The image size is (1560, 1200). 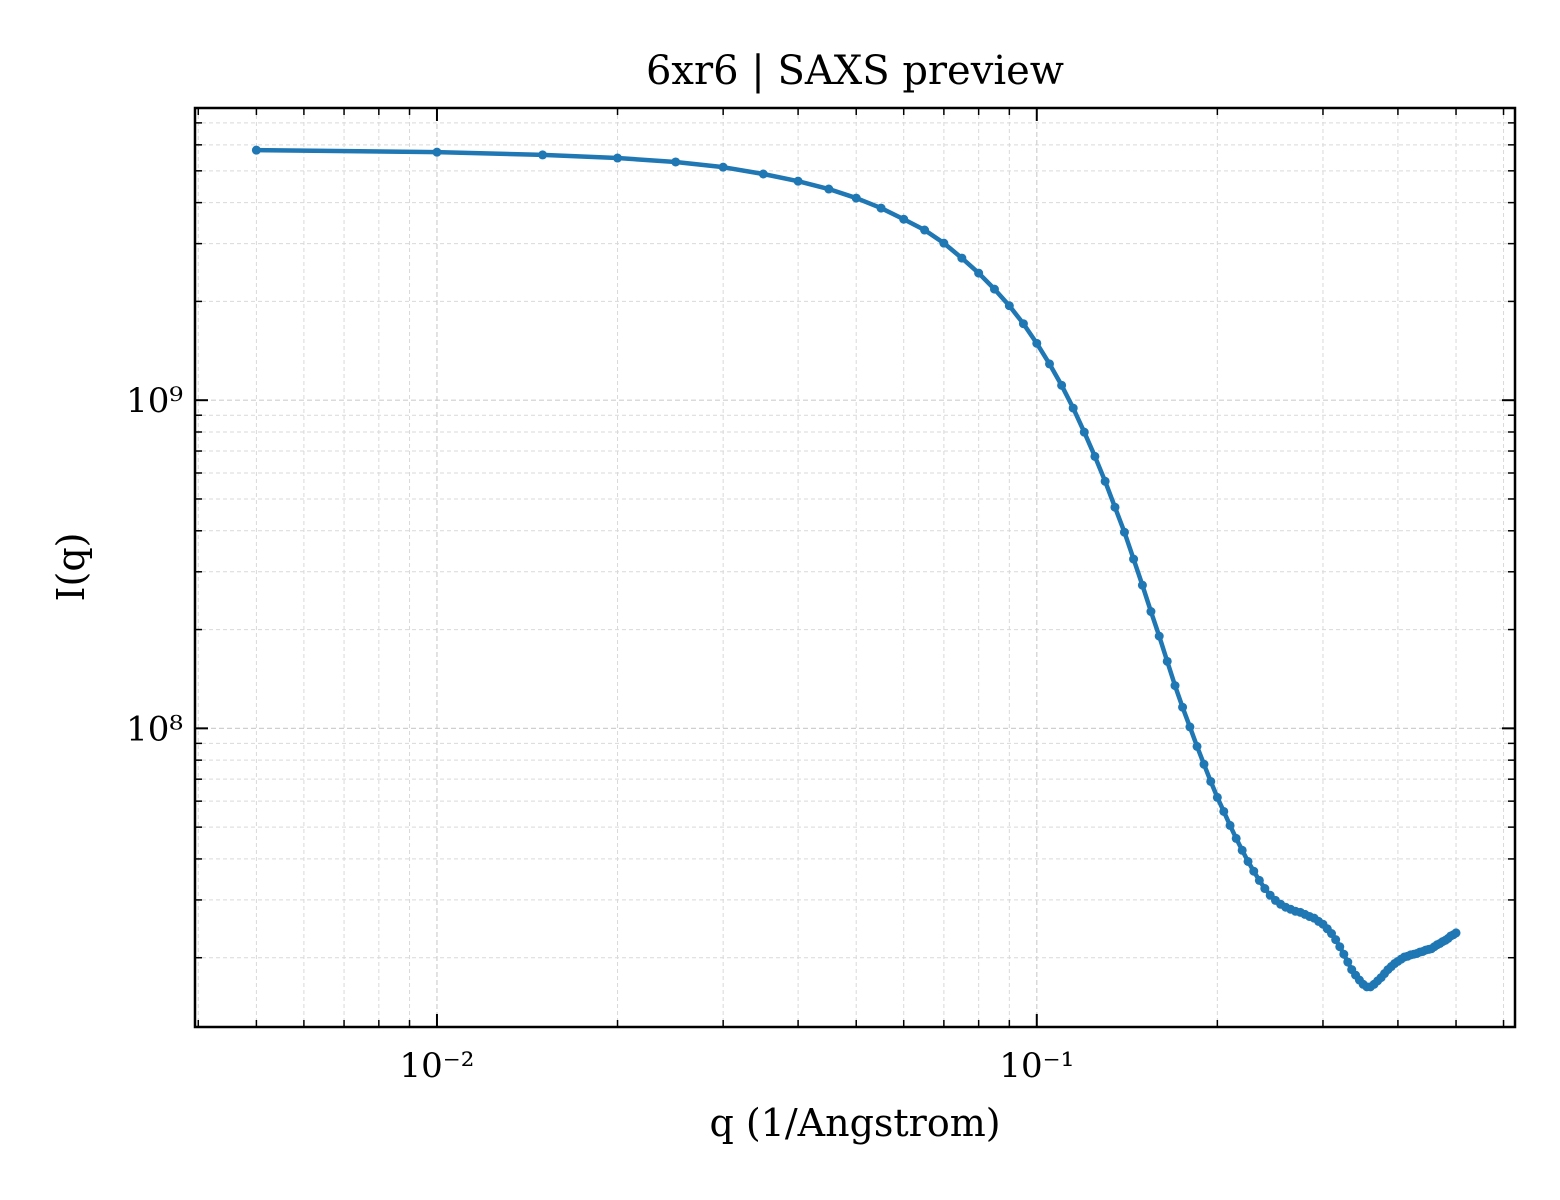 What do you see at coordinates (71, 567) in the screenshot?
I see `y-axis-label: I(q)` at bounding box center [71, 567].